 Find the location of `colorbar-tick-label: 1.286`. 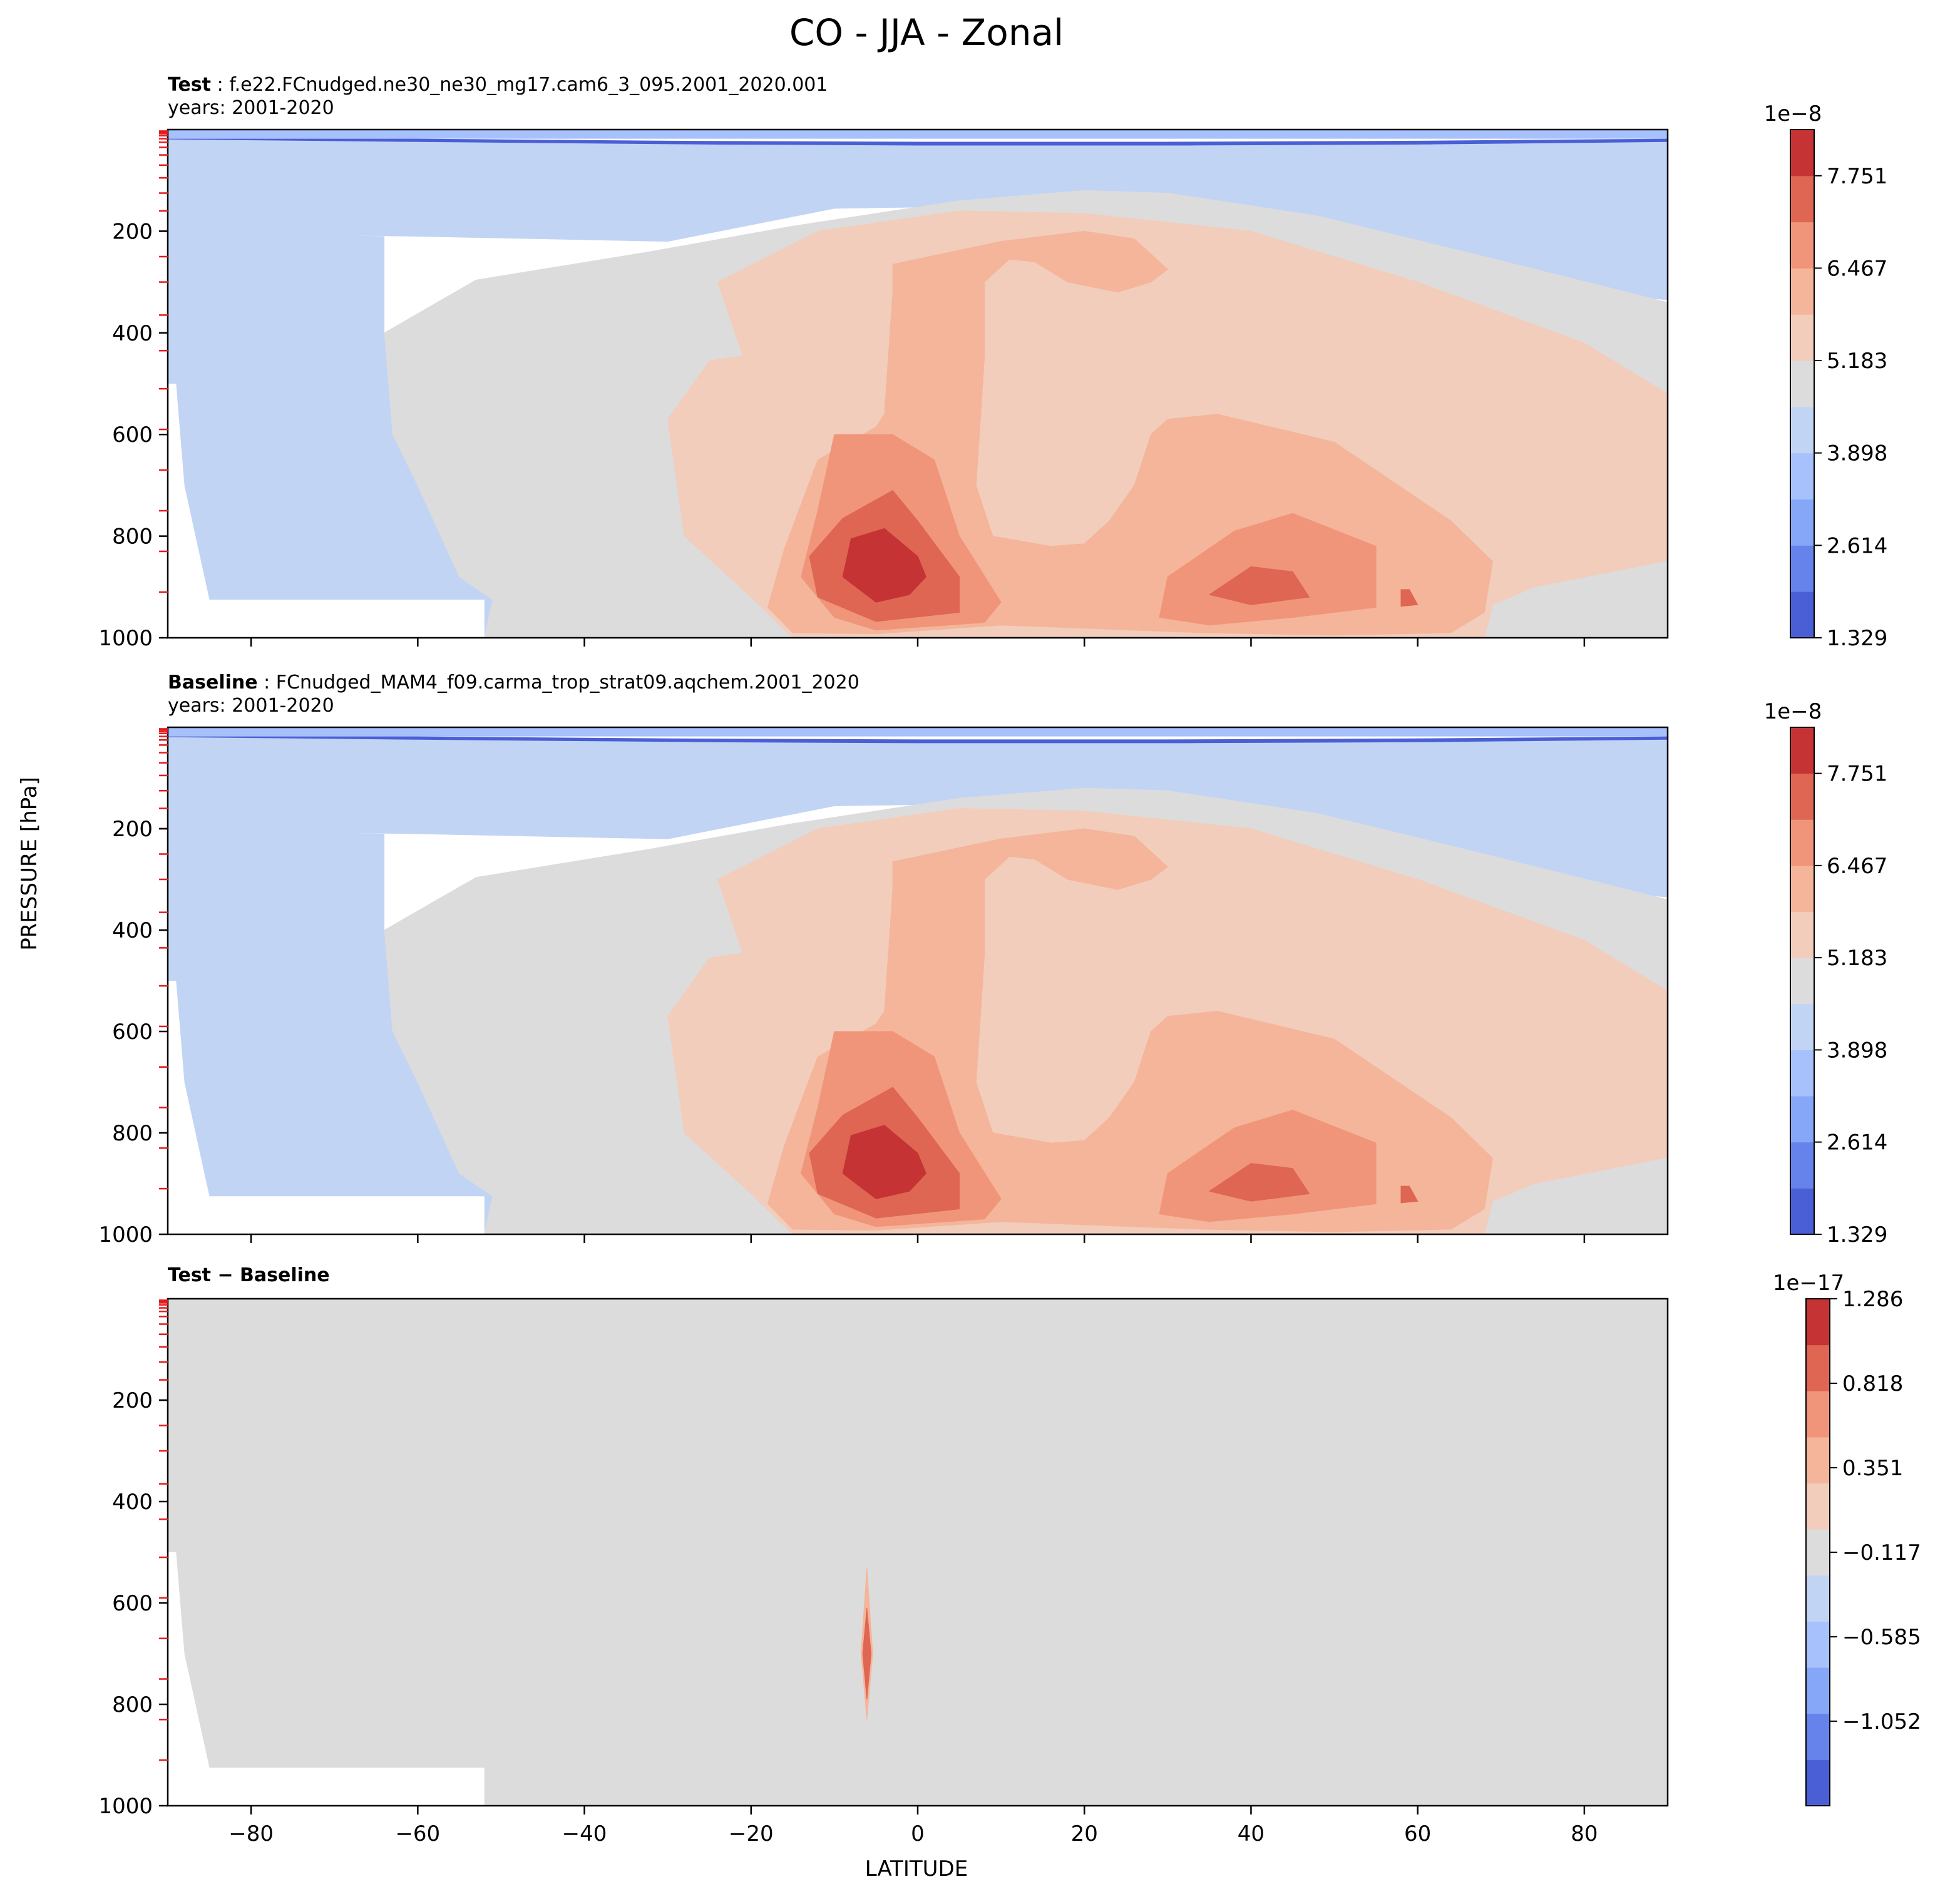

colorbar-tick-label: 1.286 is located at coordinates (1872, 1299).